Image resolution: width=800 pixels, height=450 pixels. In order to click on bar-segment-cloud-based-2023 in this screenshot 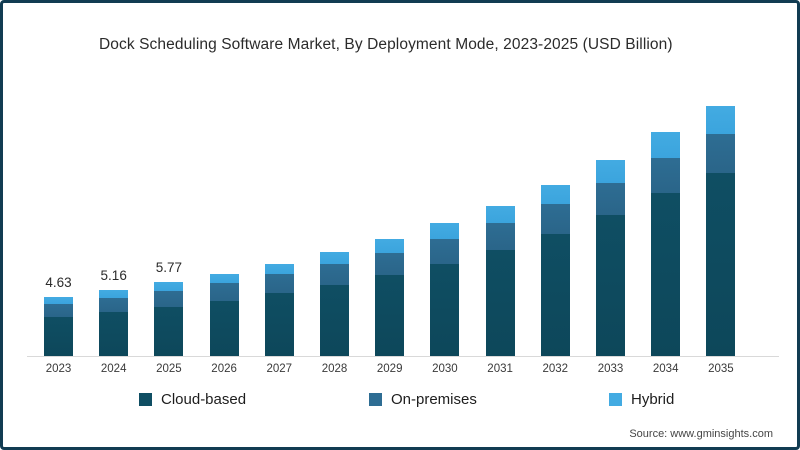, I will do `click(58, 337)`.